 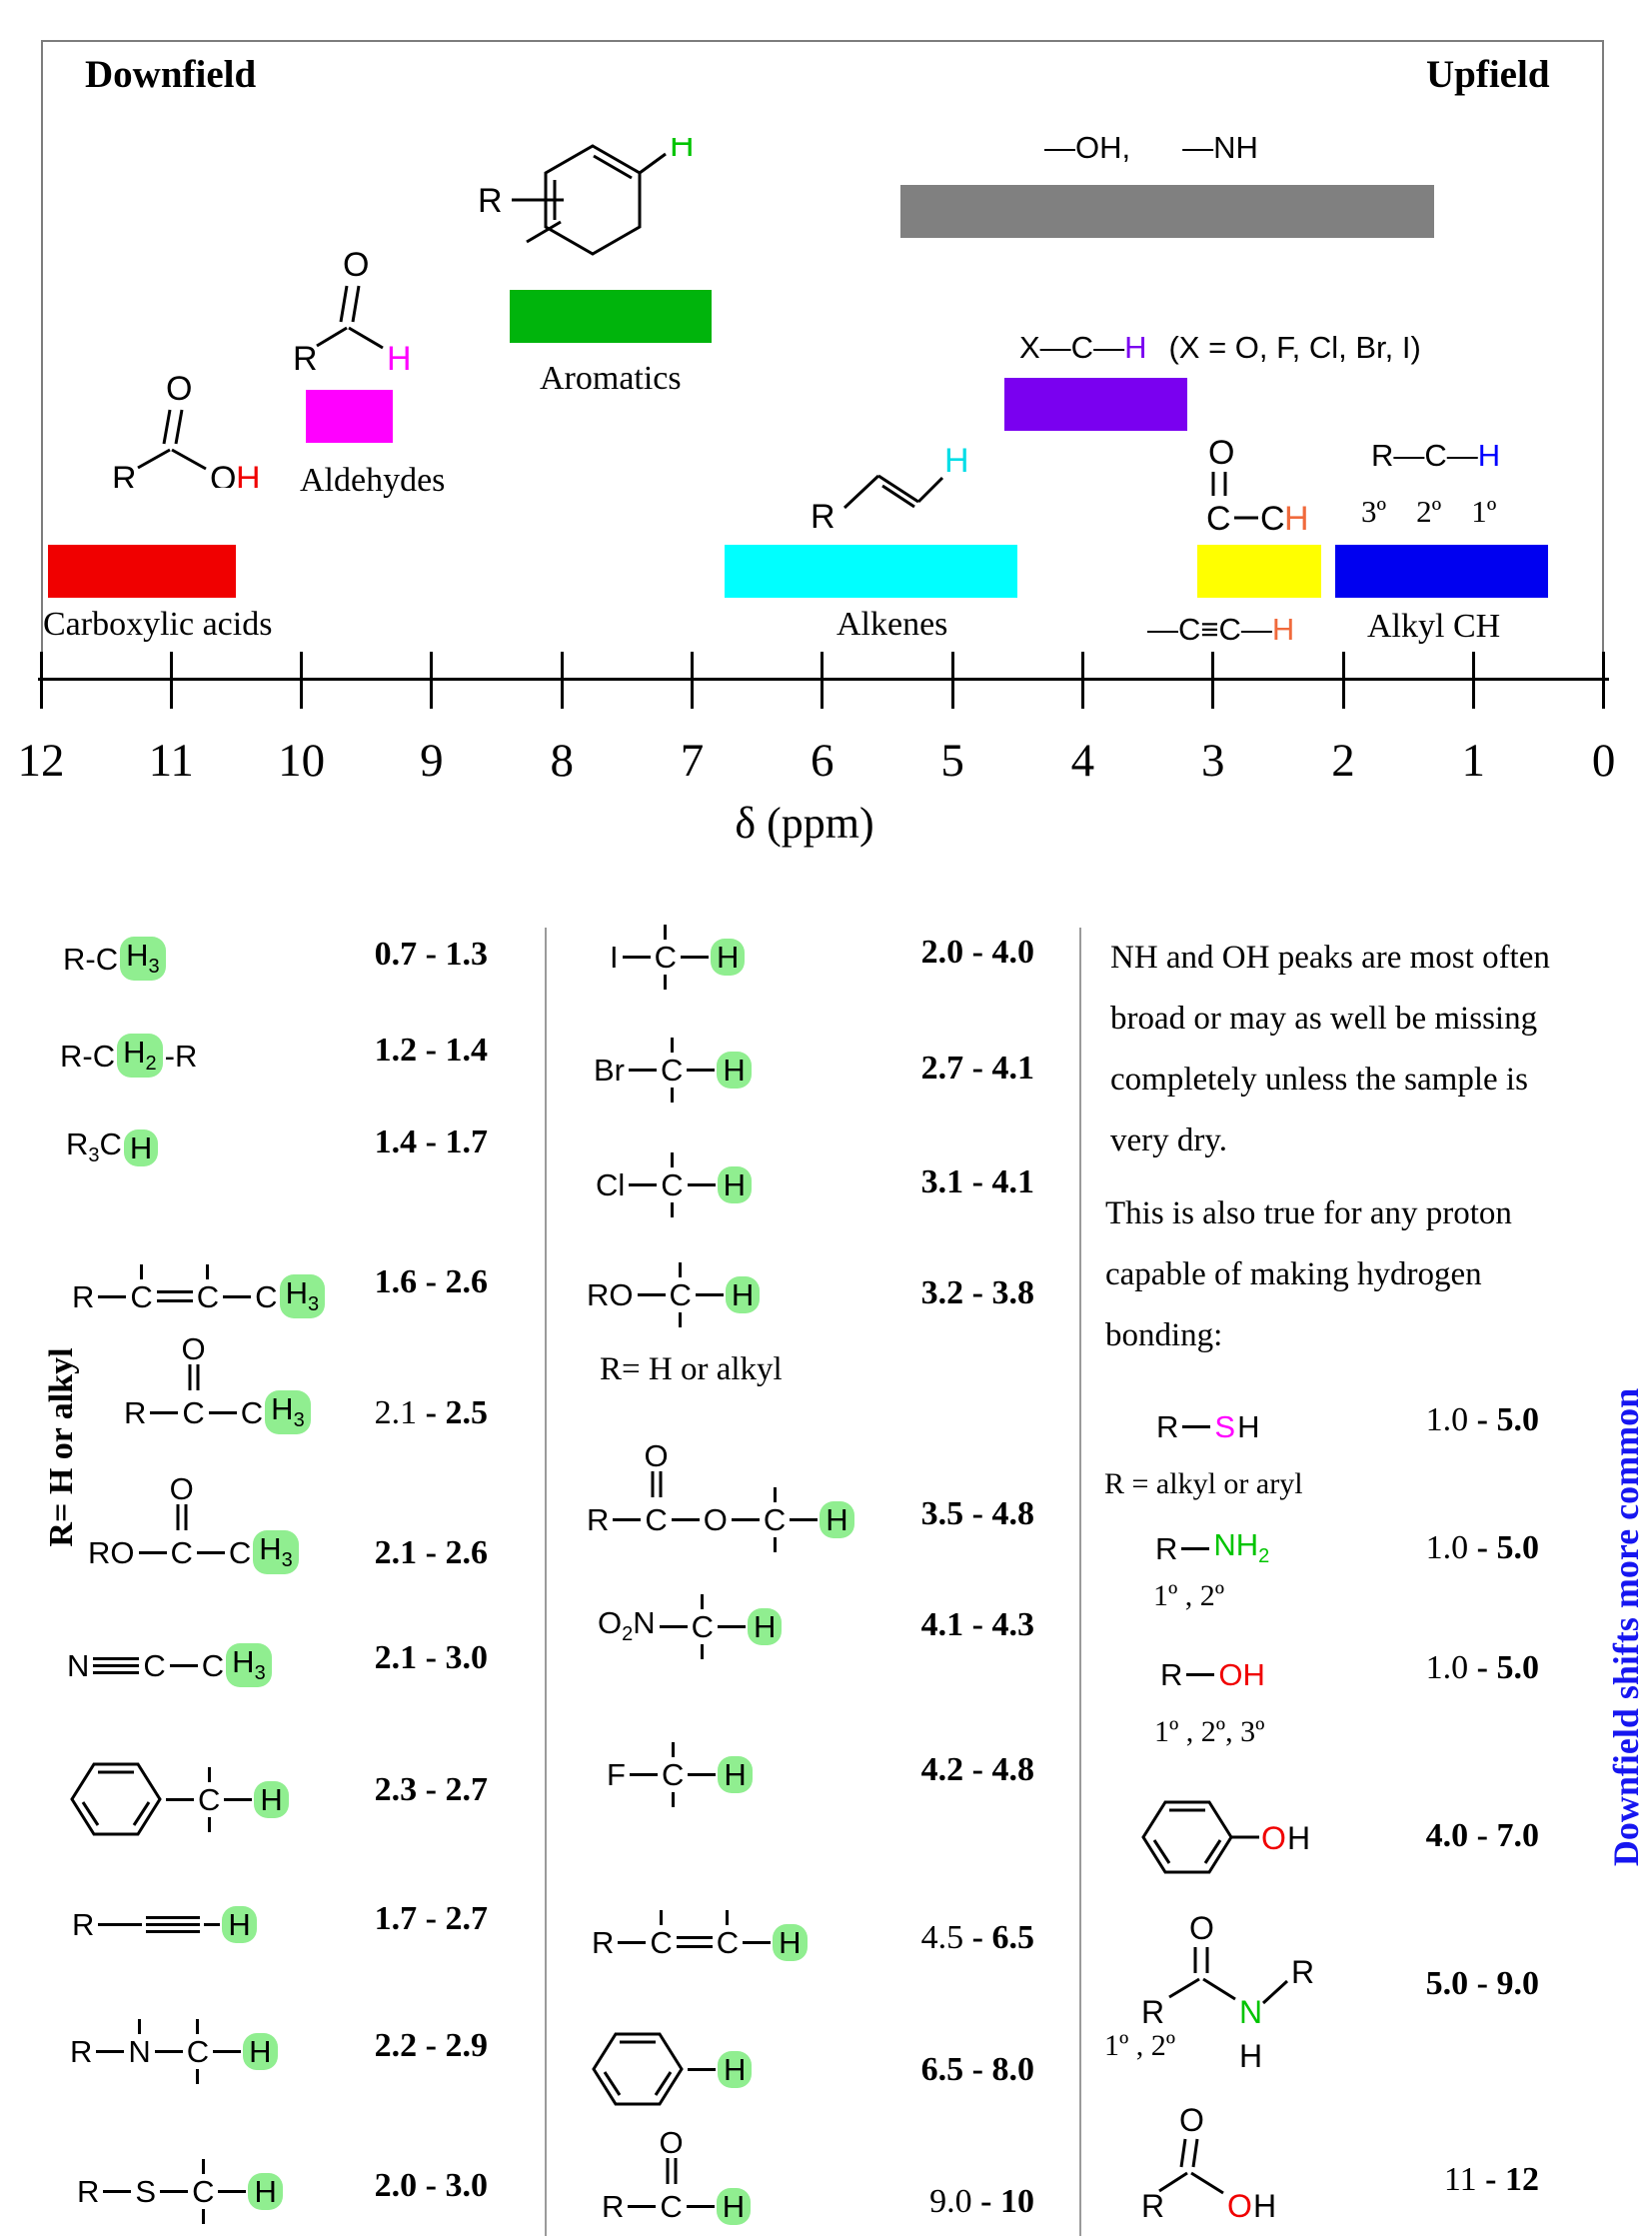 What do you see at coordinates (431, 1281) in the screenshot?
I see `shift-range: 1.6 - 2.6` at bounding box center [431, 1281].